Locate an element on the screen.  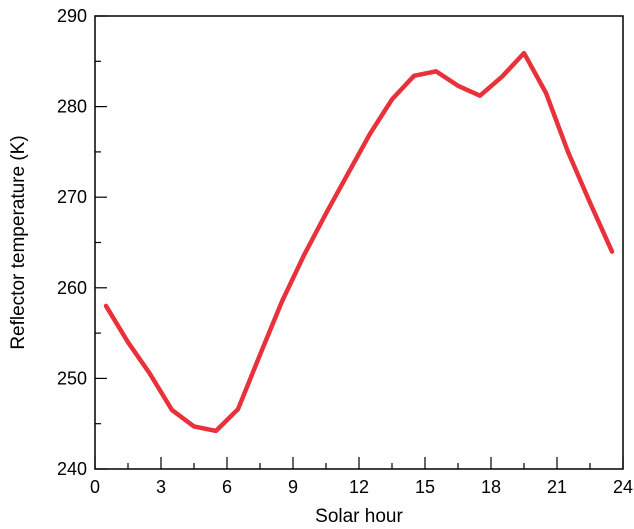
y-tick-label: 280 is located at coordinates (72, 107).